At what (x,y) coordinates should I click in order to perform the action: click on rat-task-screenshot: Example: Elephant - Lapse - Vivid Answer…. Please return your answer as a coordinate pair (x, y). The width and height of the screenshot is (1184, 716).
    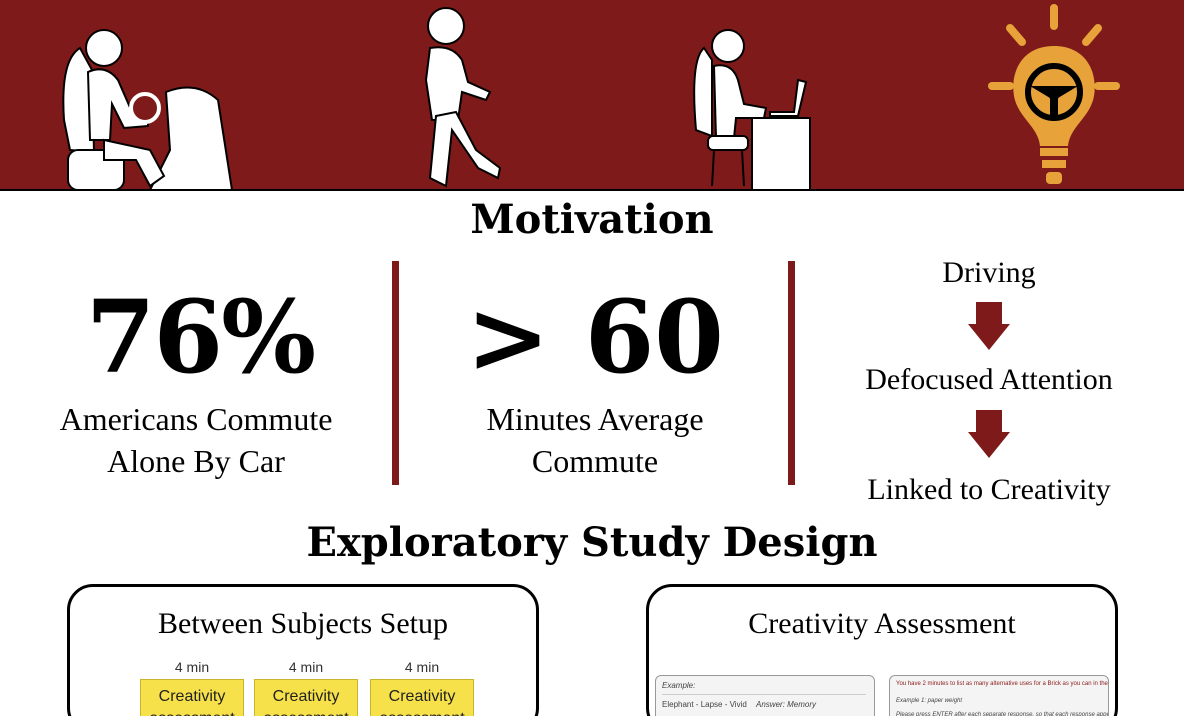
    Looking at the image, I should click on (765, 695).